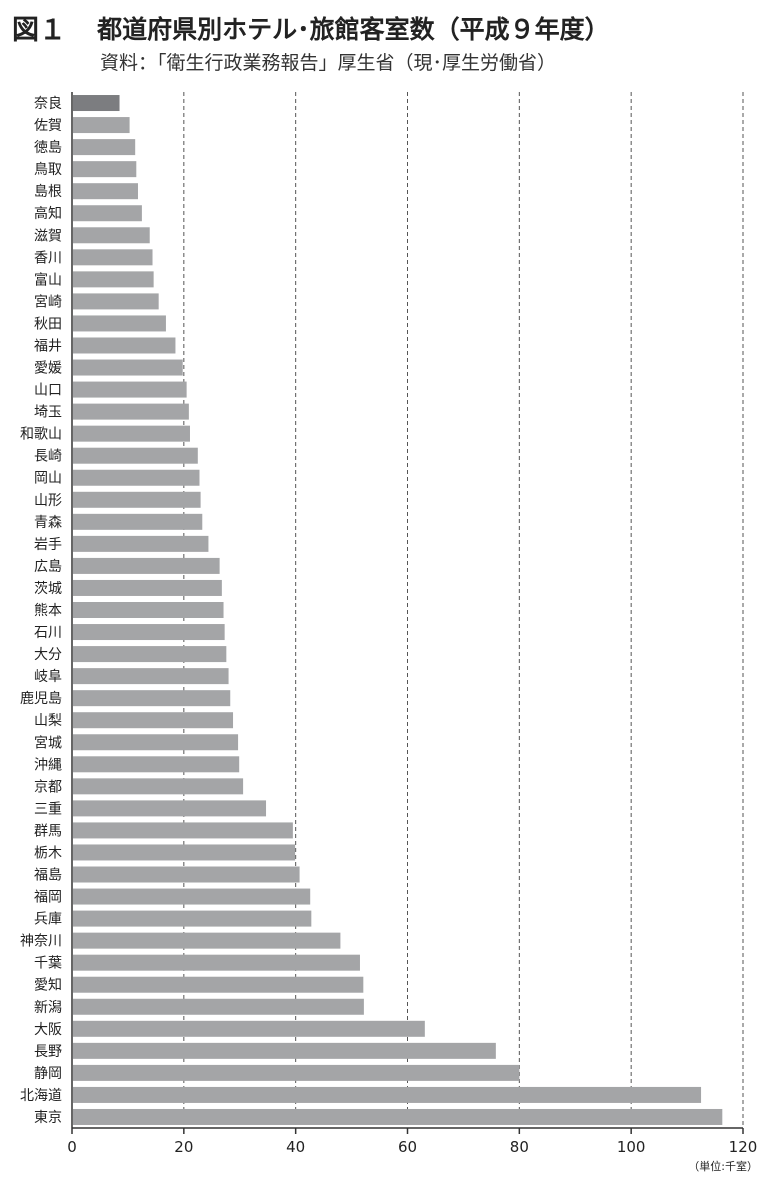  I want to click on category-label: 兵庫, so click(48, 919).